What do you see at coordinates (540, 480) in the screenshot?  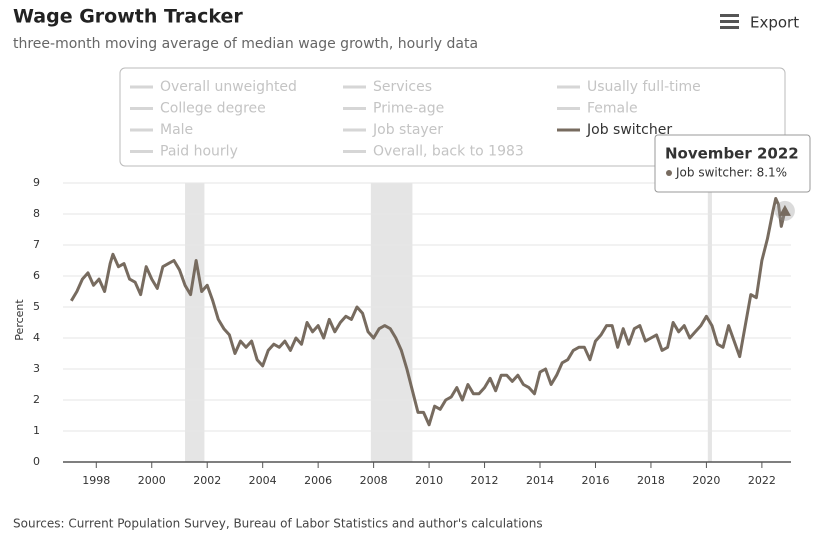 I see `x-tick-label: 2014` at bounding box center [540, 480].